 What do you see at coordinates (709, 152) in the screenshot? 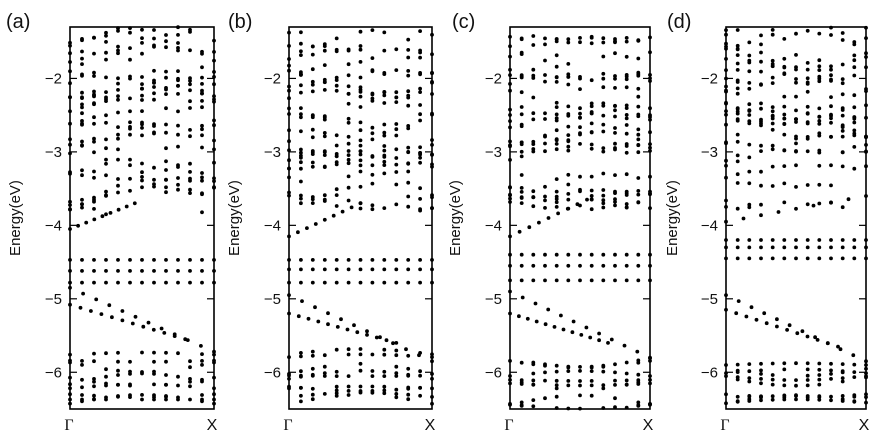
I see `y-tick-label: −3` at bounding box center [709, 152].